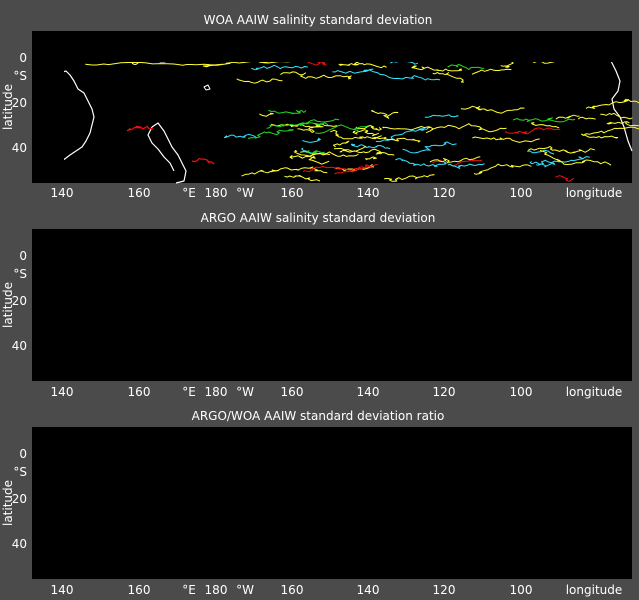 The height and width of the screenshot is (600, 639). I want to click on panel-title: ARGO/WOA AAIW standard deviation ratio, so click(318, 416).